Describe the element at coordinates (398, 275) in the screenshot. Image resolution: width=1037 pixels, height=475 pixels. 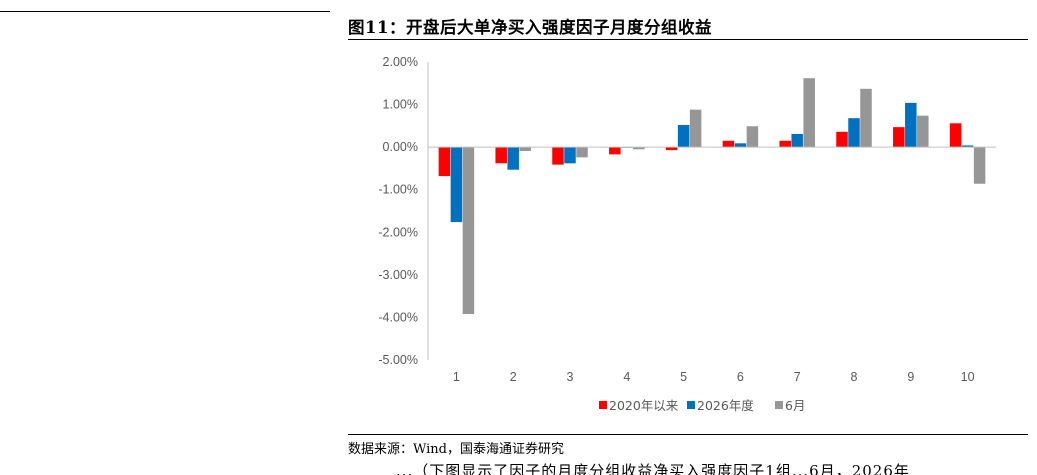
I see `y-tick-label: -3.00%` at that location.